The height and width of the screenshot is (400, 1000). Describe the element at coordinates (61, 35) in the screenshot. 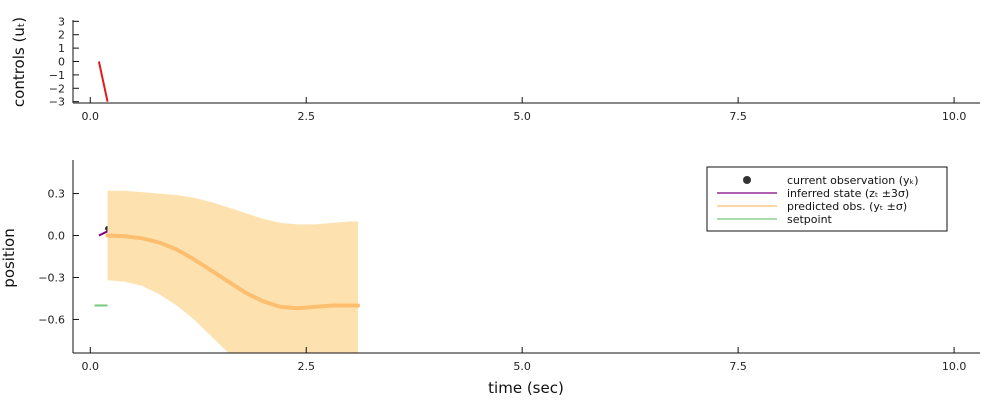

I see `top-y-tick-label: 2` at that location.